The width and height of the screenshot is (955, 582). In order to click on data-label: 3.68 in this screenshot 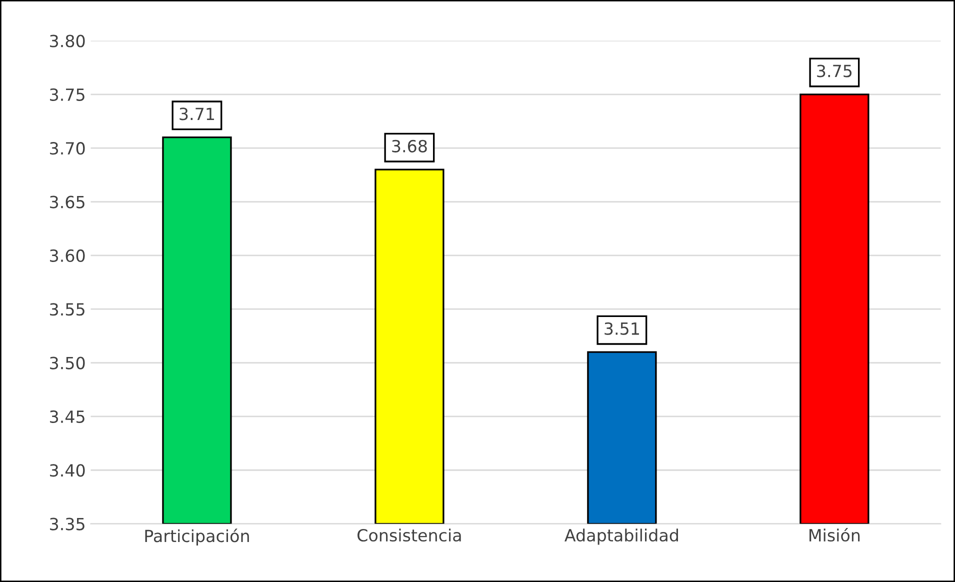, I will do `click(409, 146)`.